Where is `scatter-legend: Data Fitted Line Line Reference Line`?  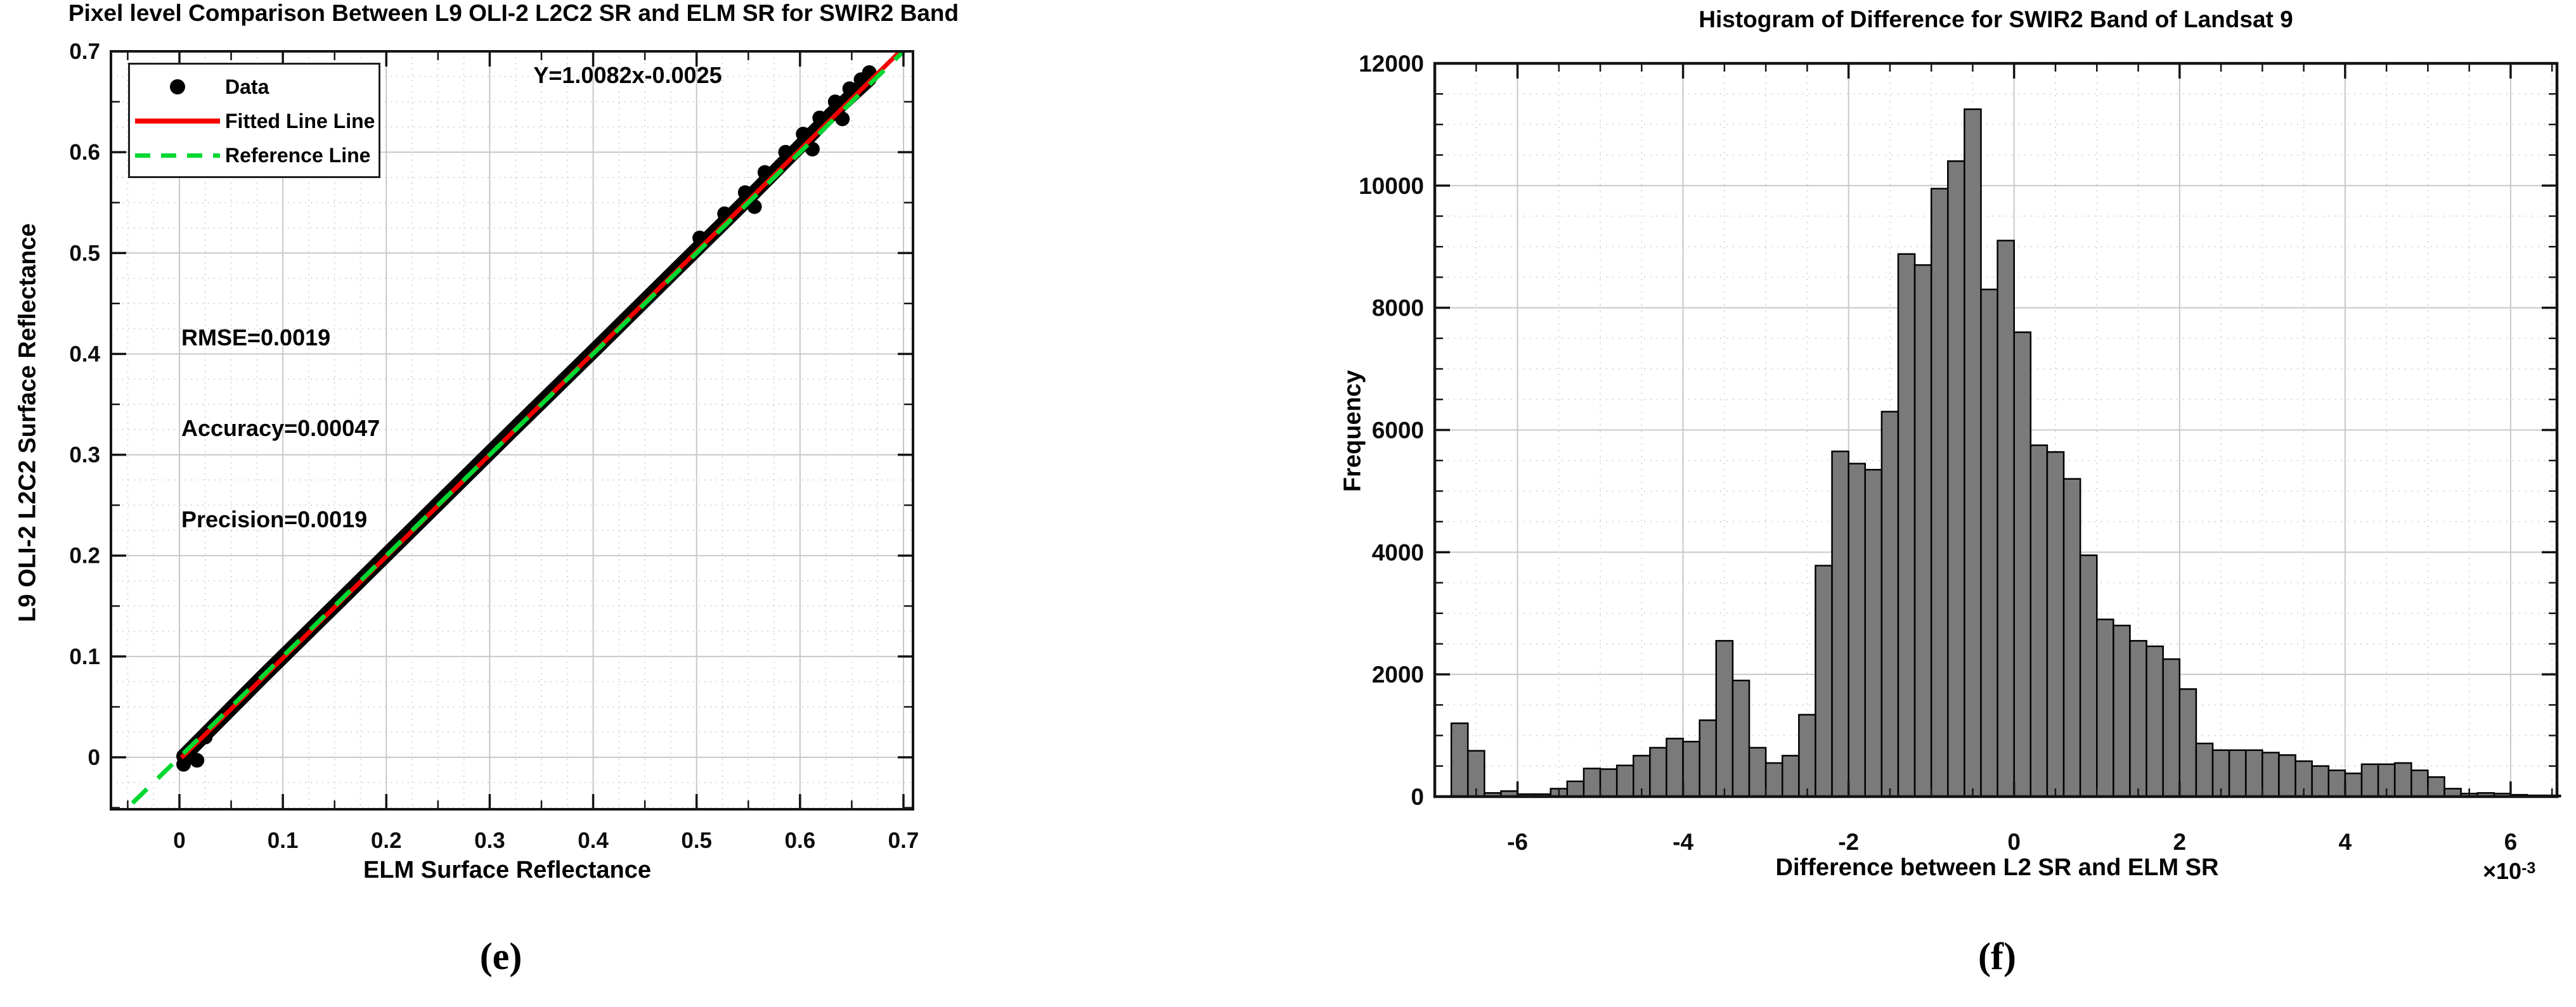
scatter-legend: Data Fitted Line Line Reference Line is located at coordinates (254, 121).